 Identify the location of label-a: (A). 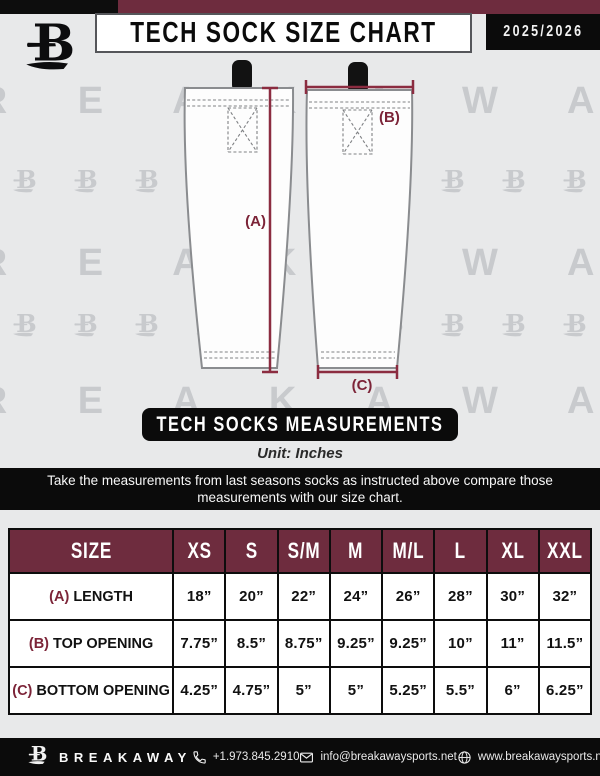
(255, 221).